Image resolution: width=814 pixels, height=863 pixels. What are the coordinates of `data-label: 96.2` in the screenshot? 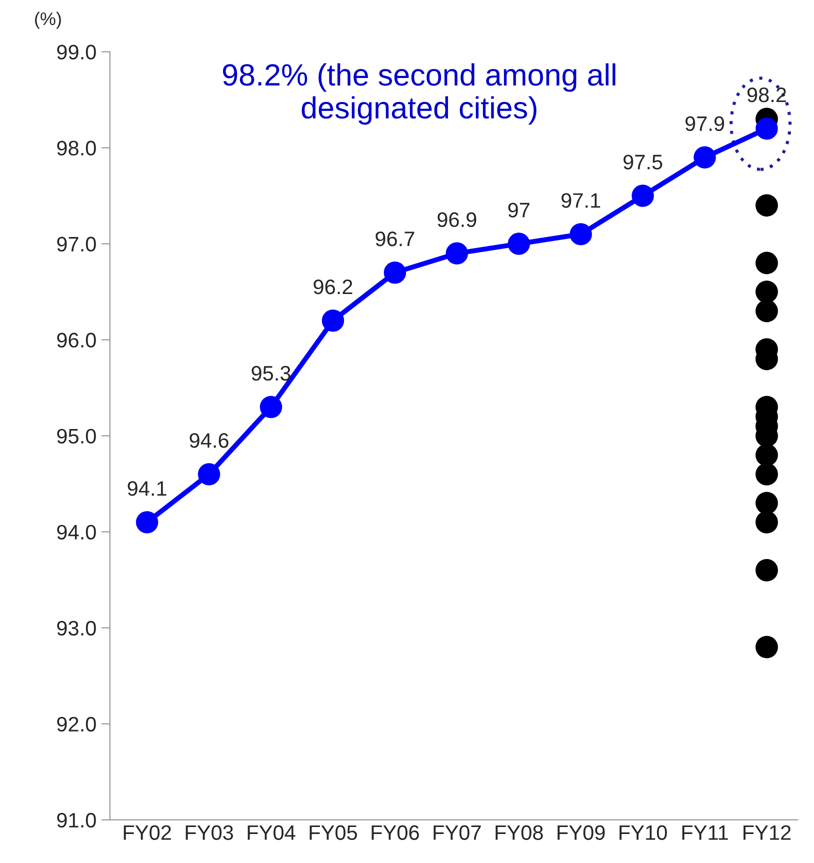 It's located at (333, 287).